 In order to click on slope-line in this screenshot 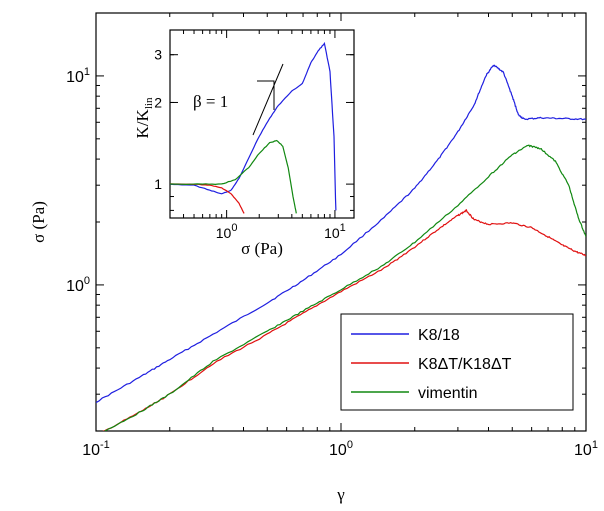, I will do `click(268, 99)`.